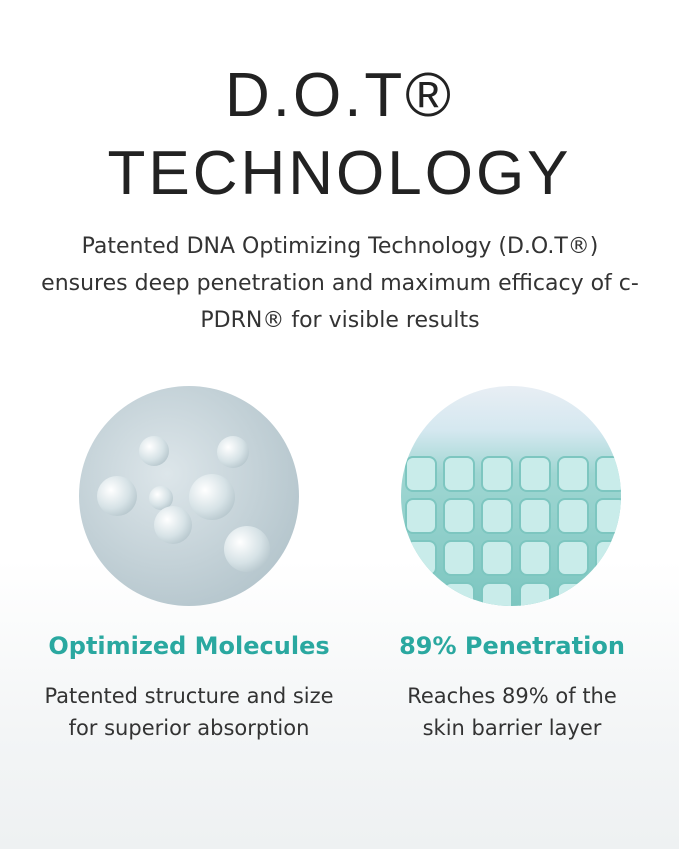 The width and height of the screenshot is (679, 849). Describe the element at coordinates (339, 95) in the screenshot. I see `title-line-1: D.O.T®` at that location.